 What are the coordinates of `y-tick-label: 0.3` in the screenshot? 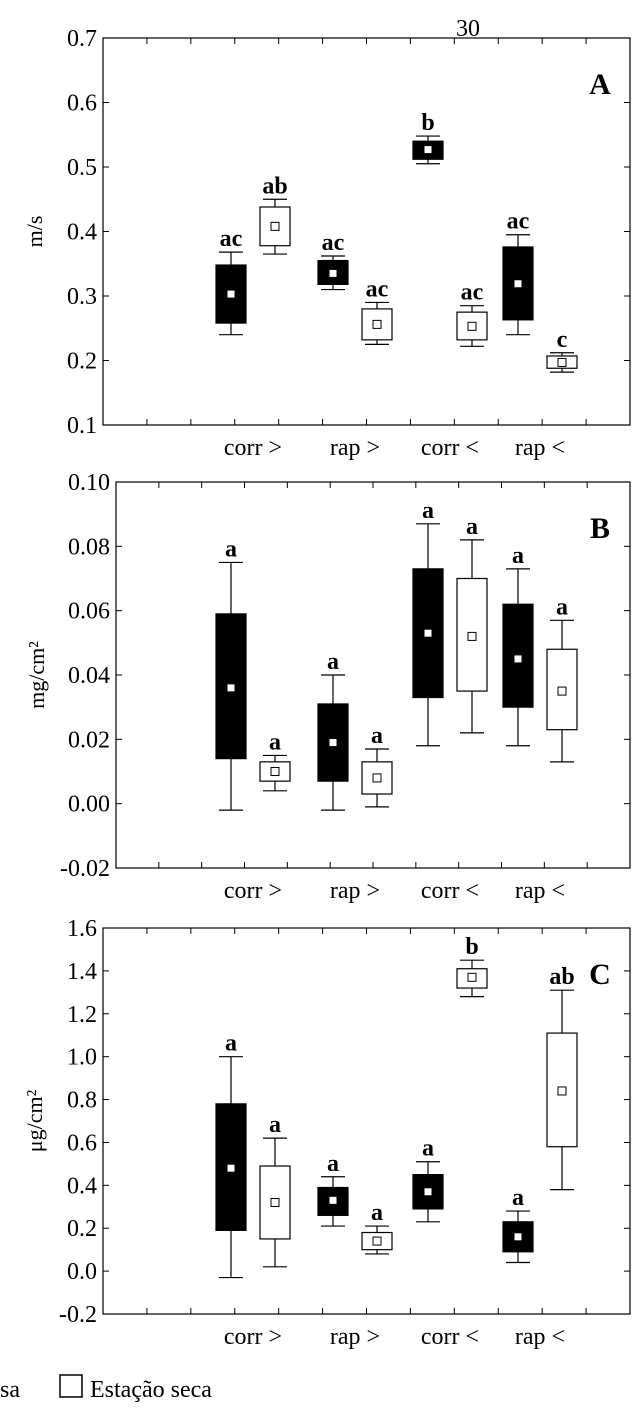 It's located at (82, 297).